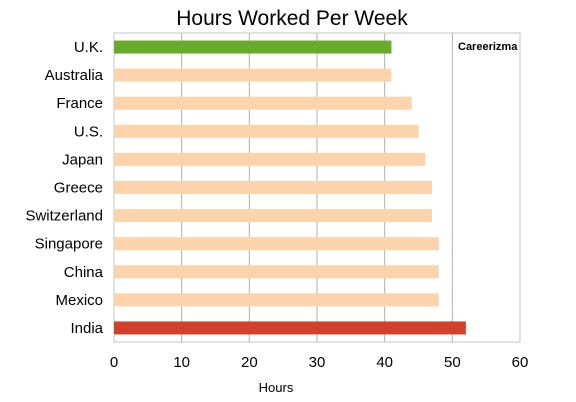  Describe the element at coordinates (488, 47) in the screenshot. I see `brand-logo: Careerizma` at that location.